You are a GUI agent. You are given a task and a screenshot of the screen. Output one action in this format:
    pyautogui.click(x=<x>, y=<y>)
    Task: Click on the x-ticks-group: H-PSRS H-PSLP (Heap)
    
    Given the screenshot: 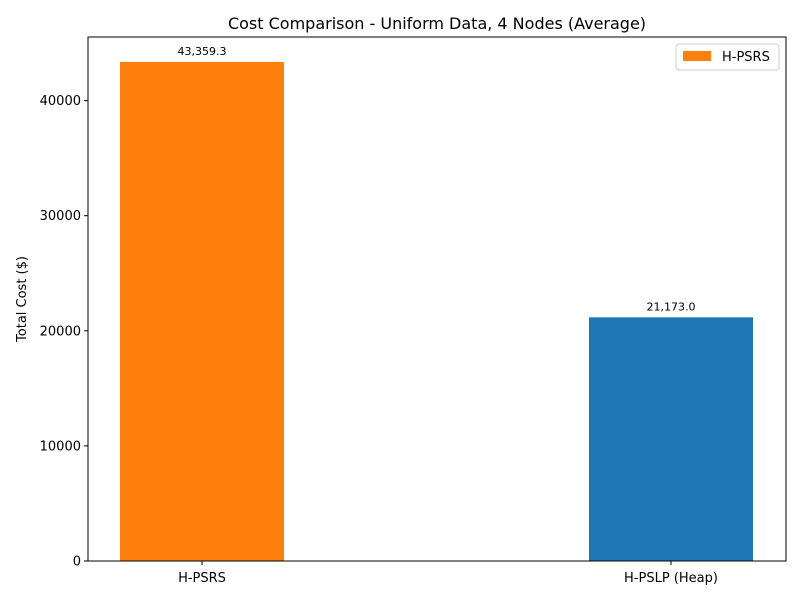 What is the action you would take?
    pyautogui.click(x=448, y=573)
    